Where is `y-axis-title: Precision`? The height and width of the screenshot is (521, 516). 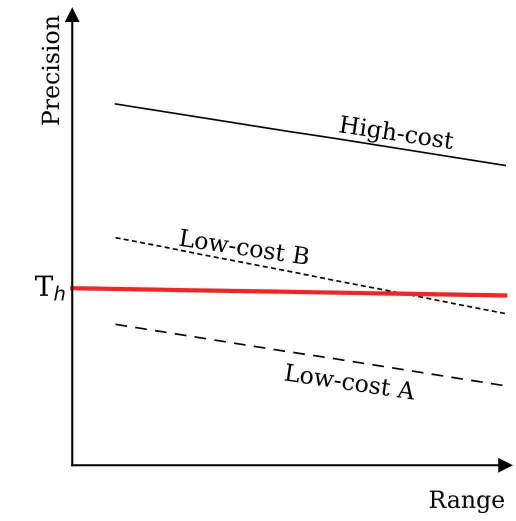
y-axis-title: Precision is located at coordinates (51, 70).